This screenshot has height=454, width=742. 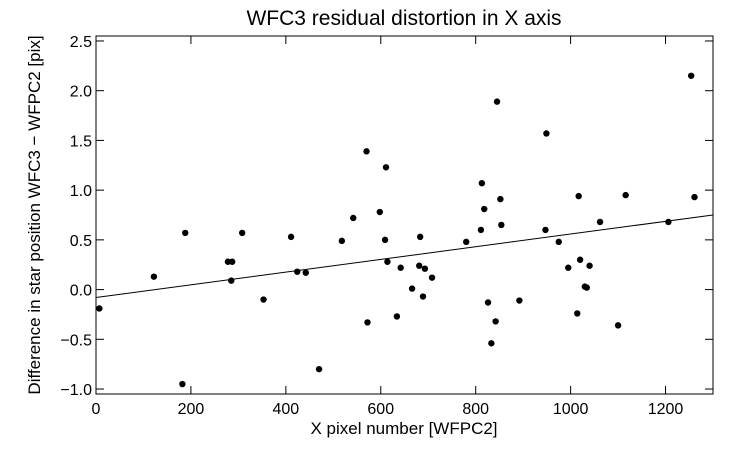 What do you see at coordinates (81, 42) in the screenshot?
I see `y-tick-label: 2.5` at bounding box center [81, 42].